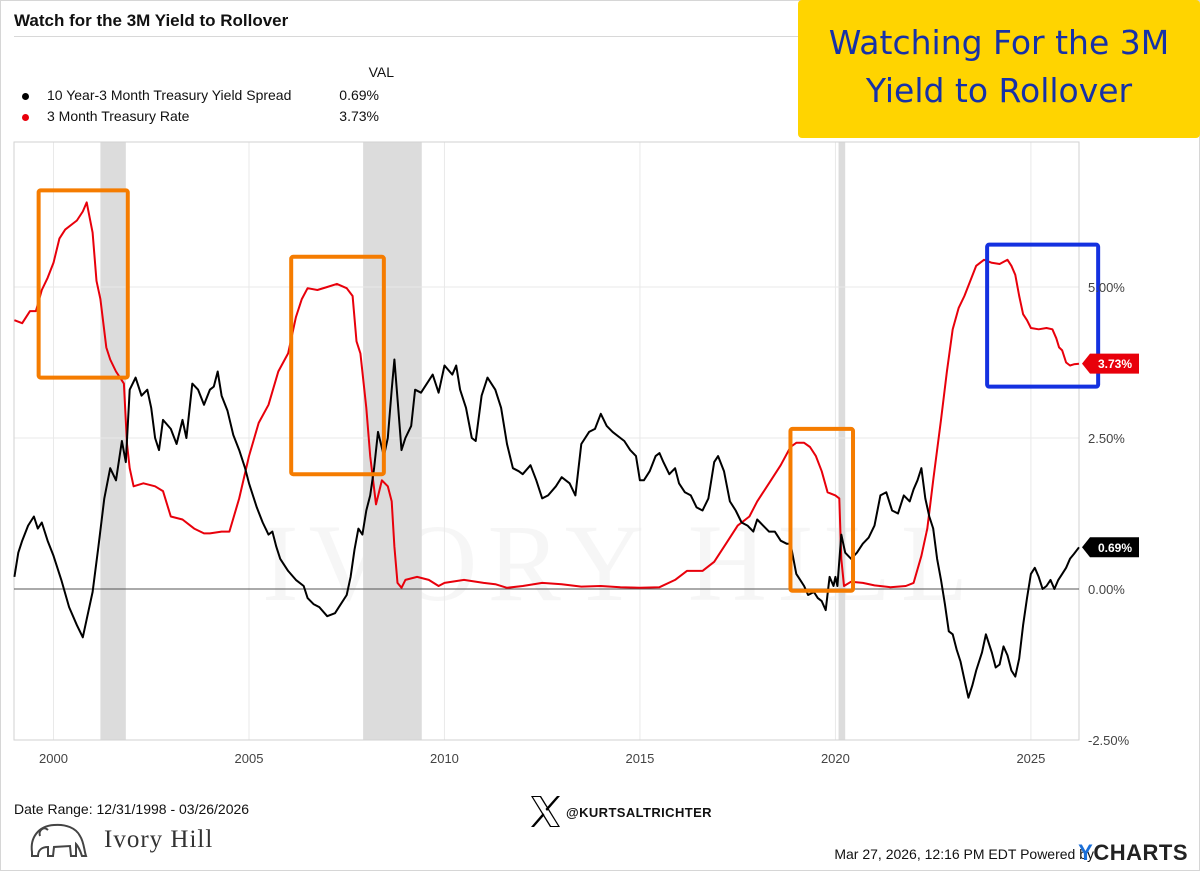 The height and width of the screenshot is (871, 1200). Describe the element at coordinates (444, 758) in the screenshot. I see `x-tick-label: 2010` at that location.